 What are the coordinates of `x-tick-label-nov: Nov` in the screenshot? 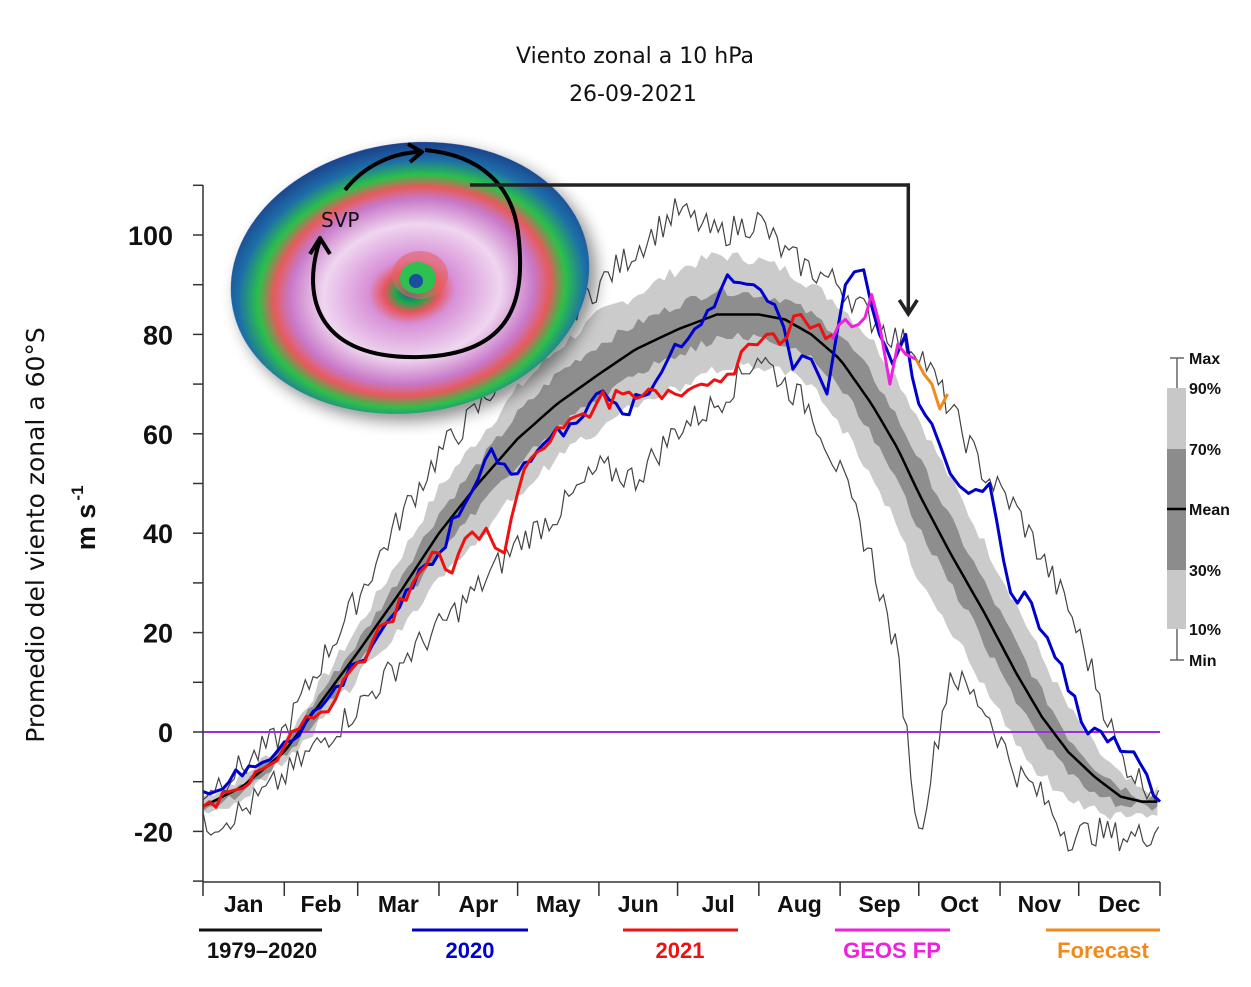 It's located at (1040, 904).